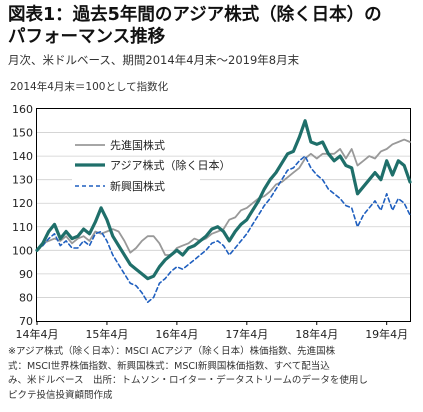 This screenshot has height=412, width=423. What do you see at coordinates (316, 334) in the screenshot?
I see `x-tick-label: 18年4月` at bounding box center [316, 334].